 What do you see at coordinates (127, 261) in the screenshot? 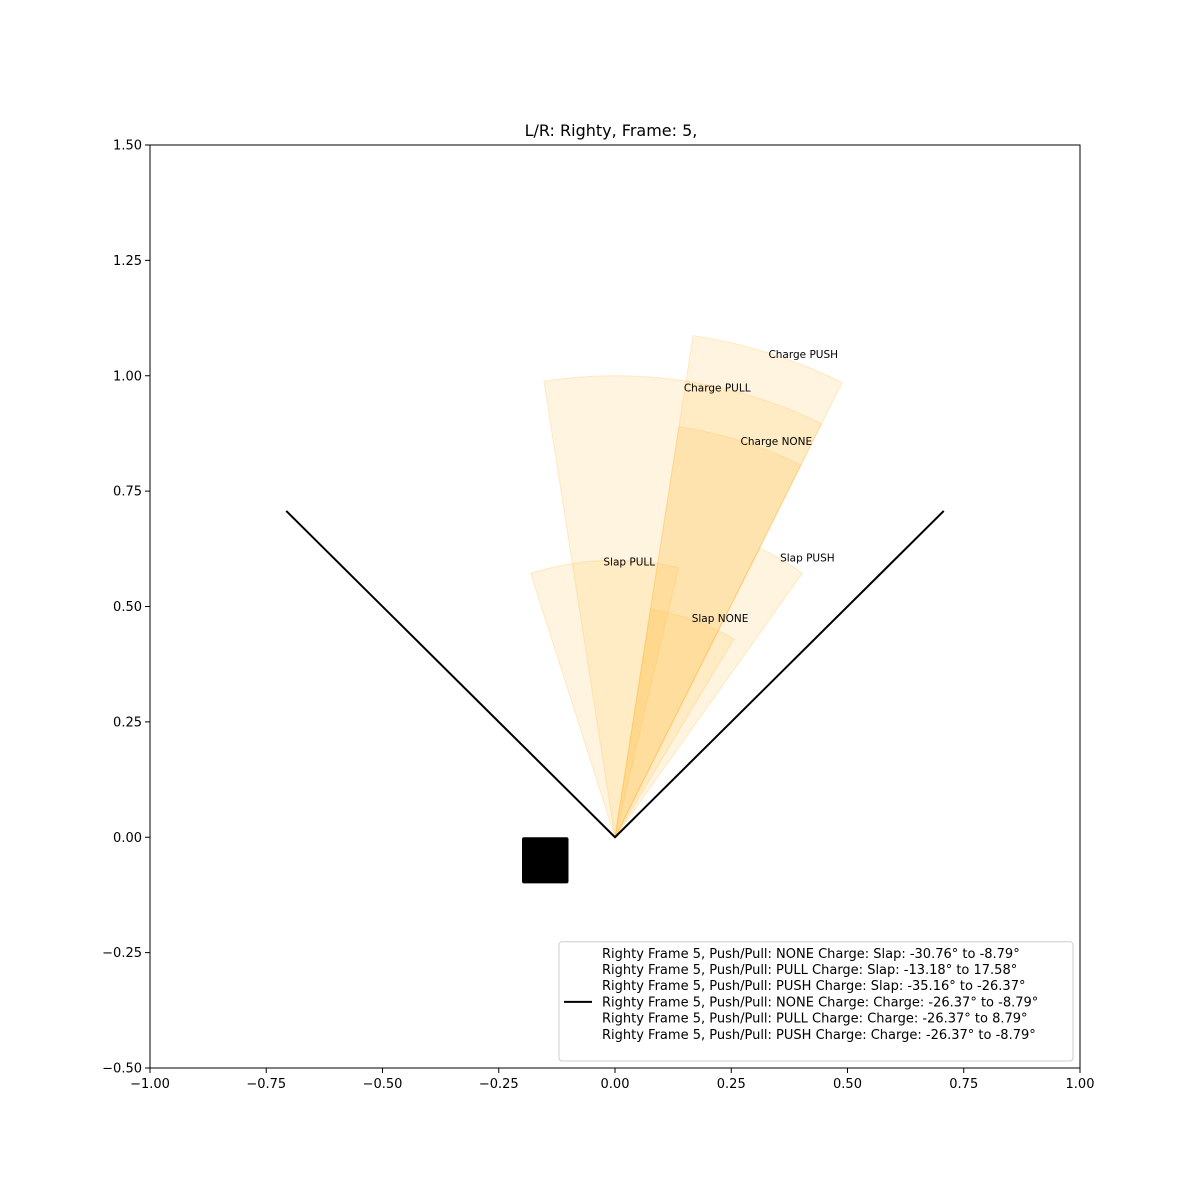
I see `y-tick-label: 1.25` at bounding box center [127, 261].